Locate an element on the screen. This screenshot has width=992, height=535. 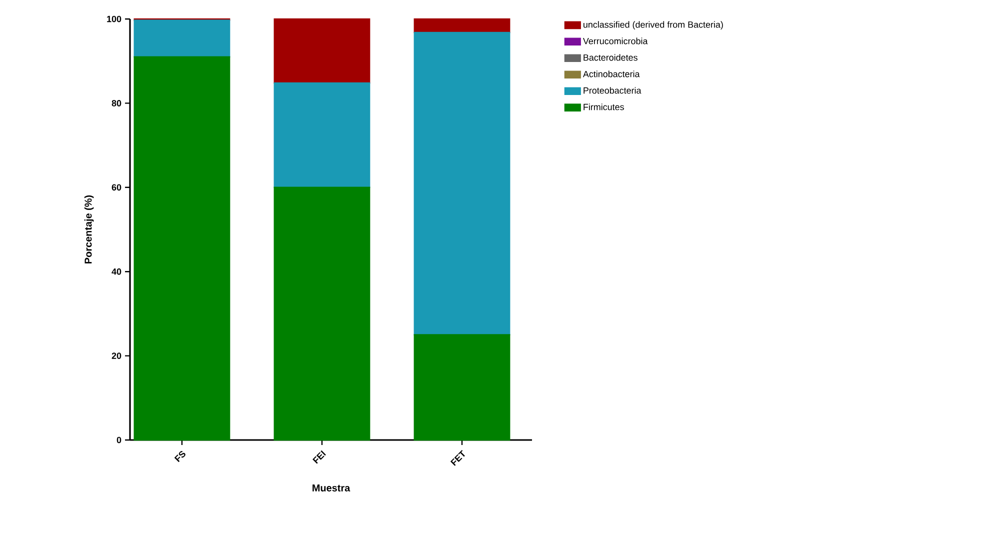
legend-label: Verrucomicrobia is located at coordinates (615, 41).